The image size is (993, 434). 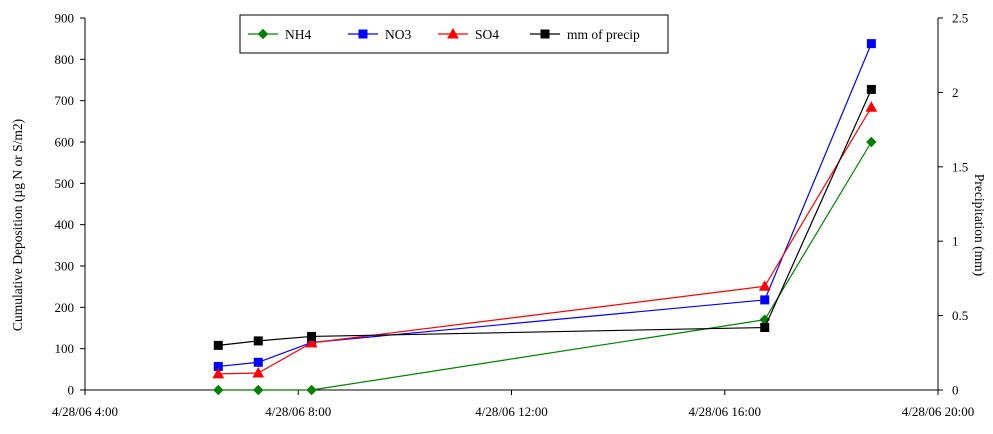 What do you see at coordinates (938, 411) in the screenshot?
I see `x-tick-label: 4/28/06 20:00` at bounding box center [938, 411].